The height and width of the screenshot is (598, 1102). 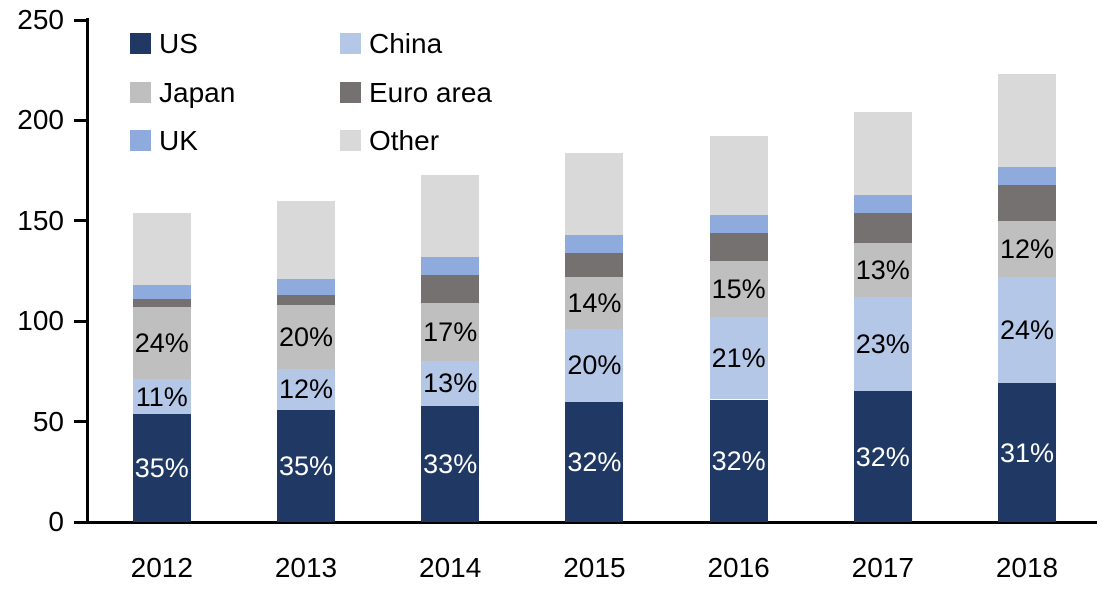 I want to click on bar-segment-label: 23%, so click(x=882, y=344).